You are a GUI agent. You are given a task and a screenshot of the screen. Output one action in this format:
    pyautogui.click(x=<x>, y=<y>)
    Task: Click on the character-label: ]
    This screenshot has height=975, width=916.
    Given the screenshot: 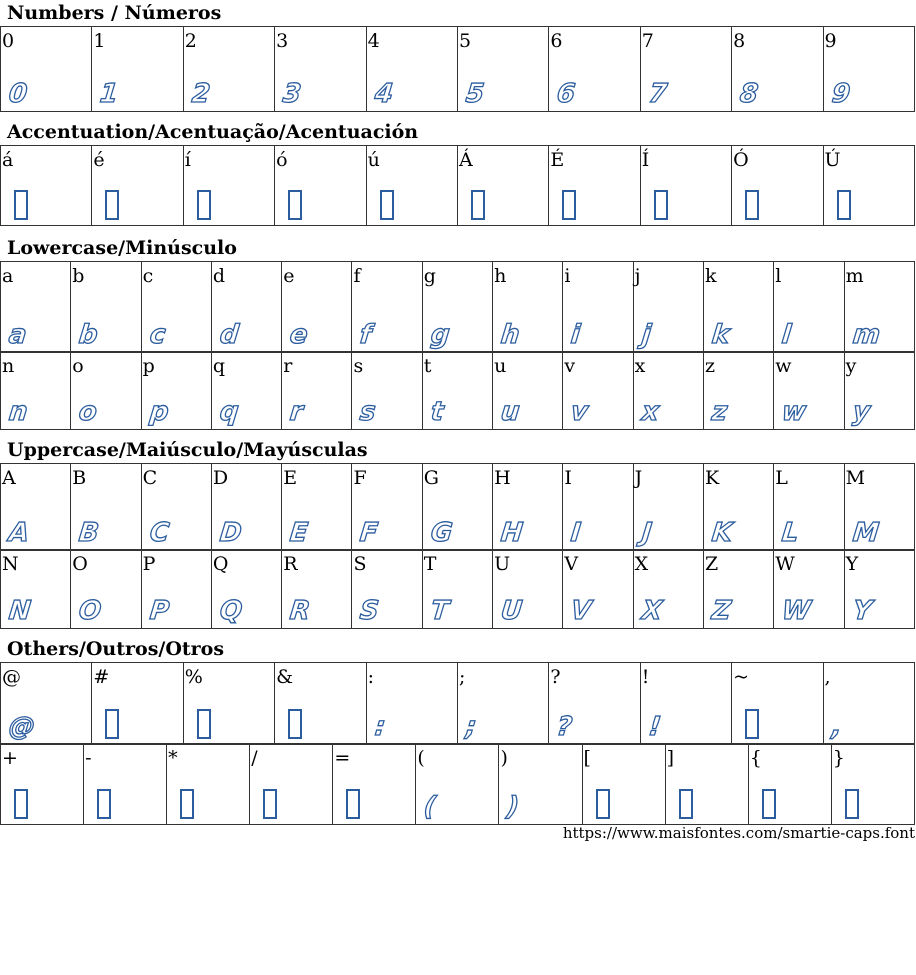 What is the action you would take?
    pyautogui.click(x=670, y=758)
    